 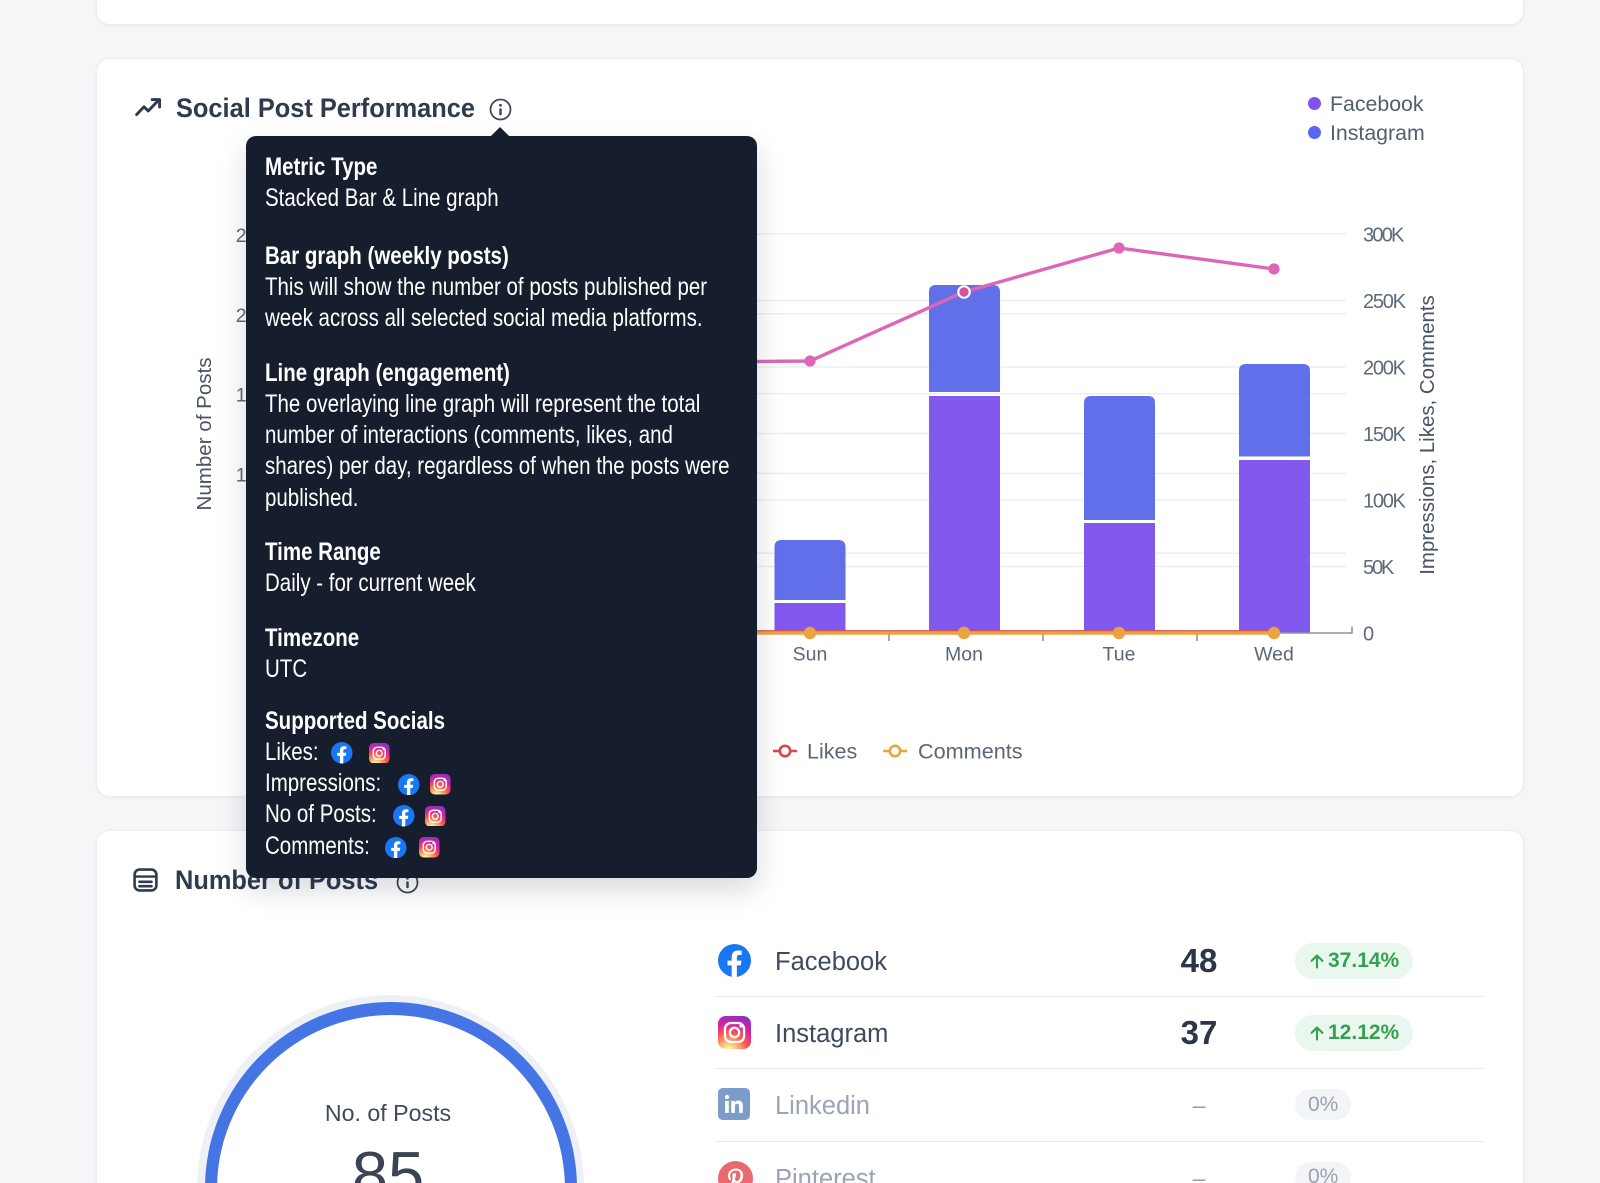 I want to click on svg-text: 150K, so click(x=1385, y=435).